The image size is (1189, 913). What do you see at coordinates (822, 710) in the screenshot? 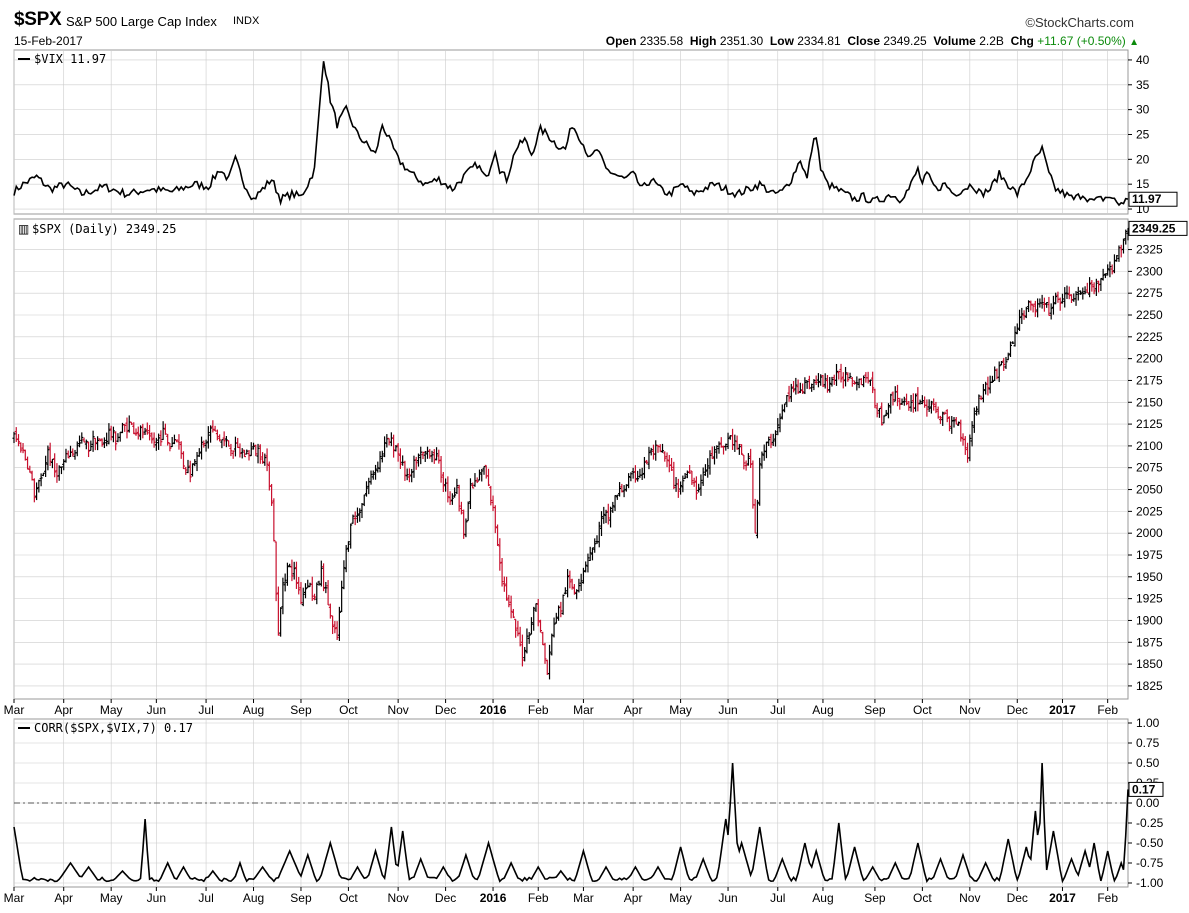
I see `x-tick-label: Aug` at bounding box center [822, 710].